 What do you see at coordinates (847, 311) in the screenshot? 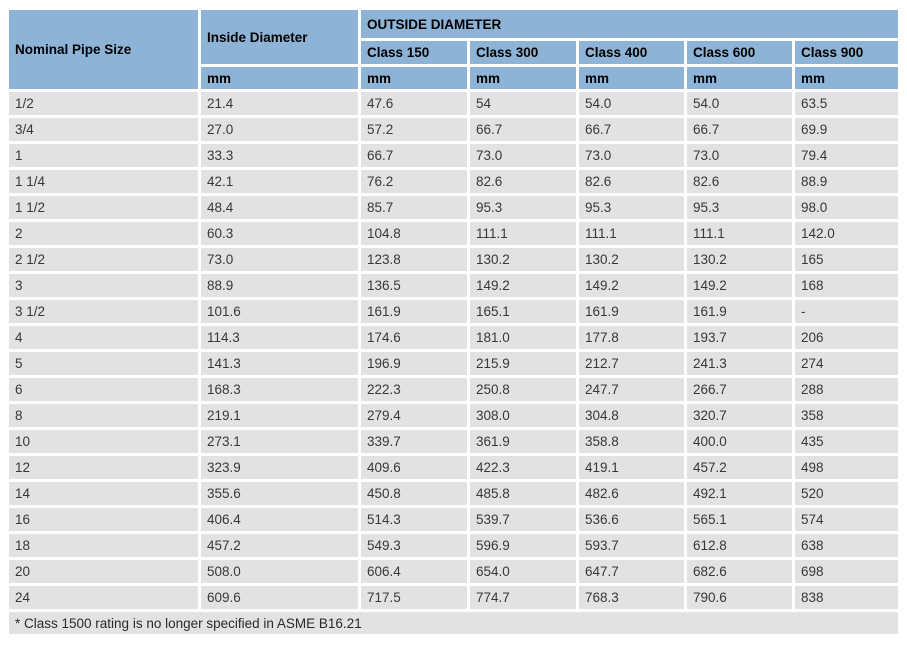
I see `diameter-value-cell: -` at bounding box center [847, 311].